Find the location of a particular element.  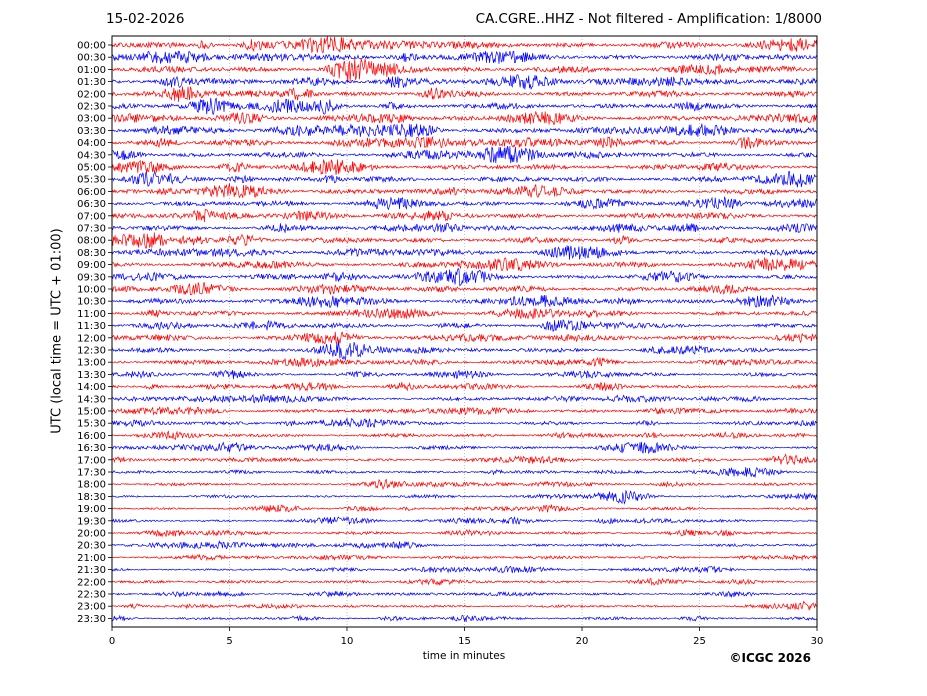

row-label: 23:30 is located at coordinates (91, 619).